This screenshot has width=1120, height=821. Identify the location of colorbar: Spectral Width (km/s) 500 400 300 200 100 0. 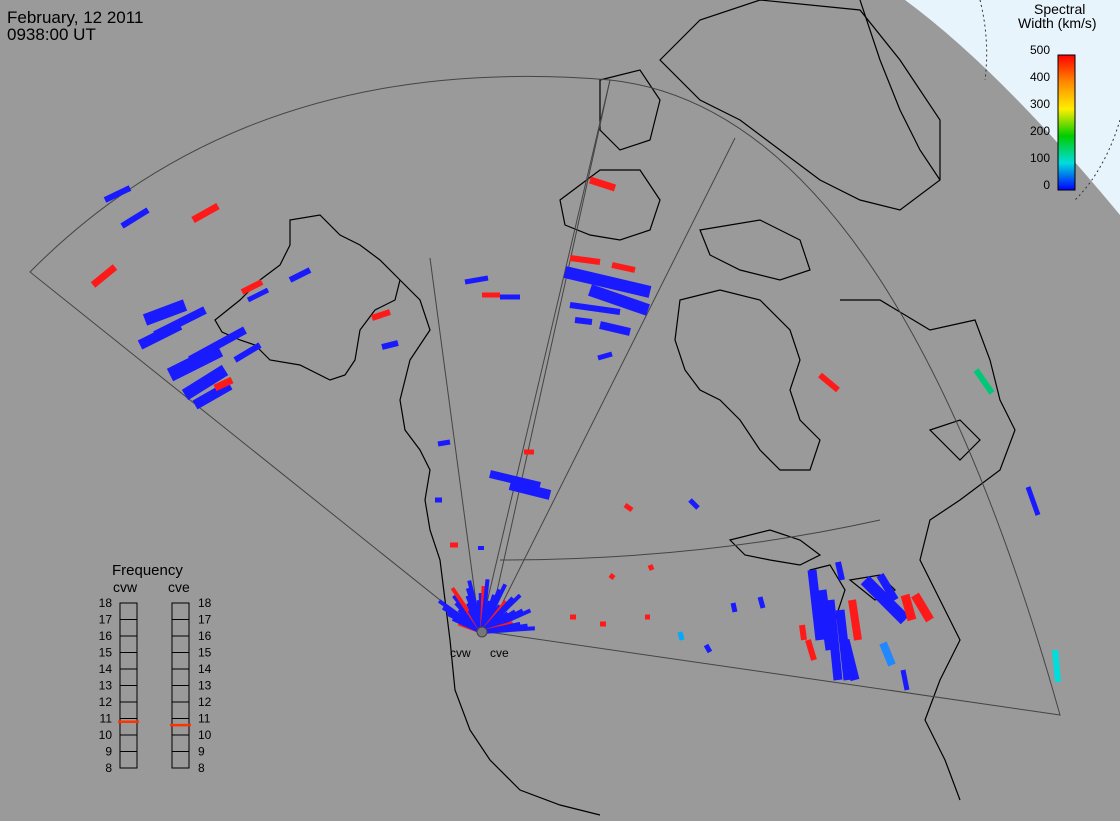
(1057, 96).